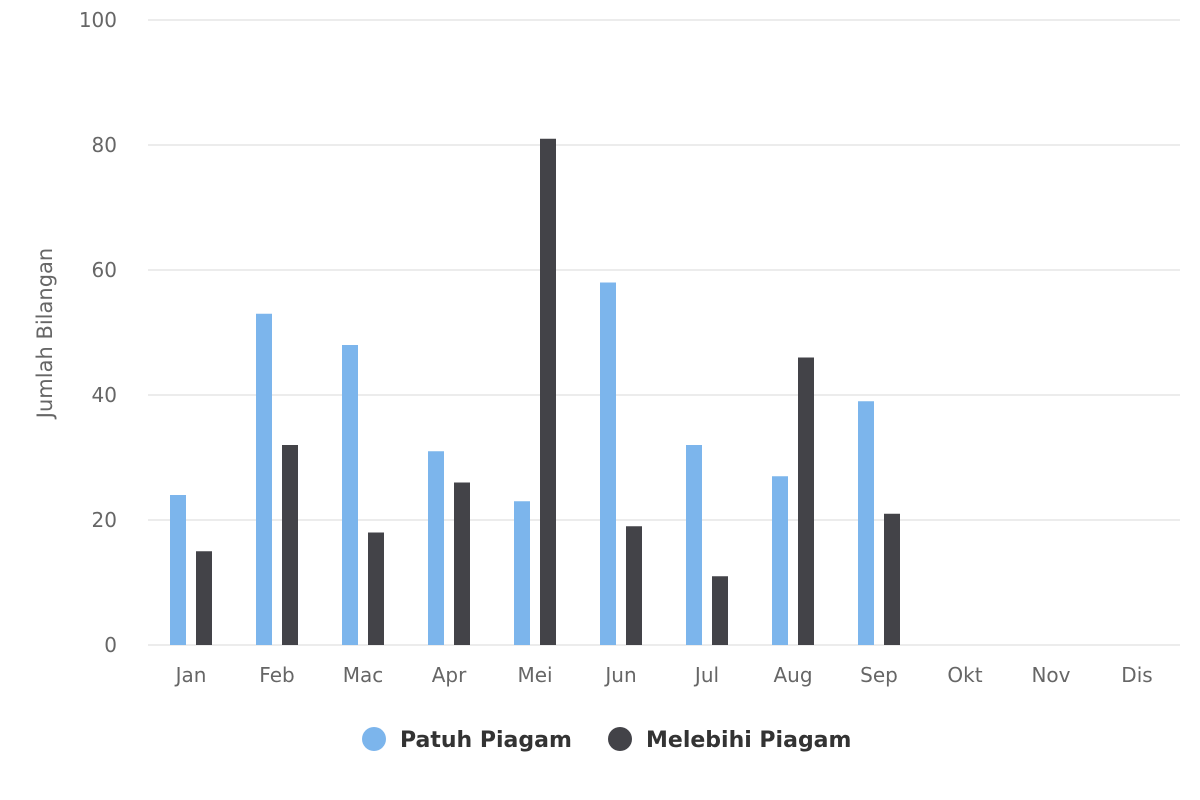  Describe the element at coordinates (190, 675) in the screenshot. I see `x-tick-label: Jan` at that location.